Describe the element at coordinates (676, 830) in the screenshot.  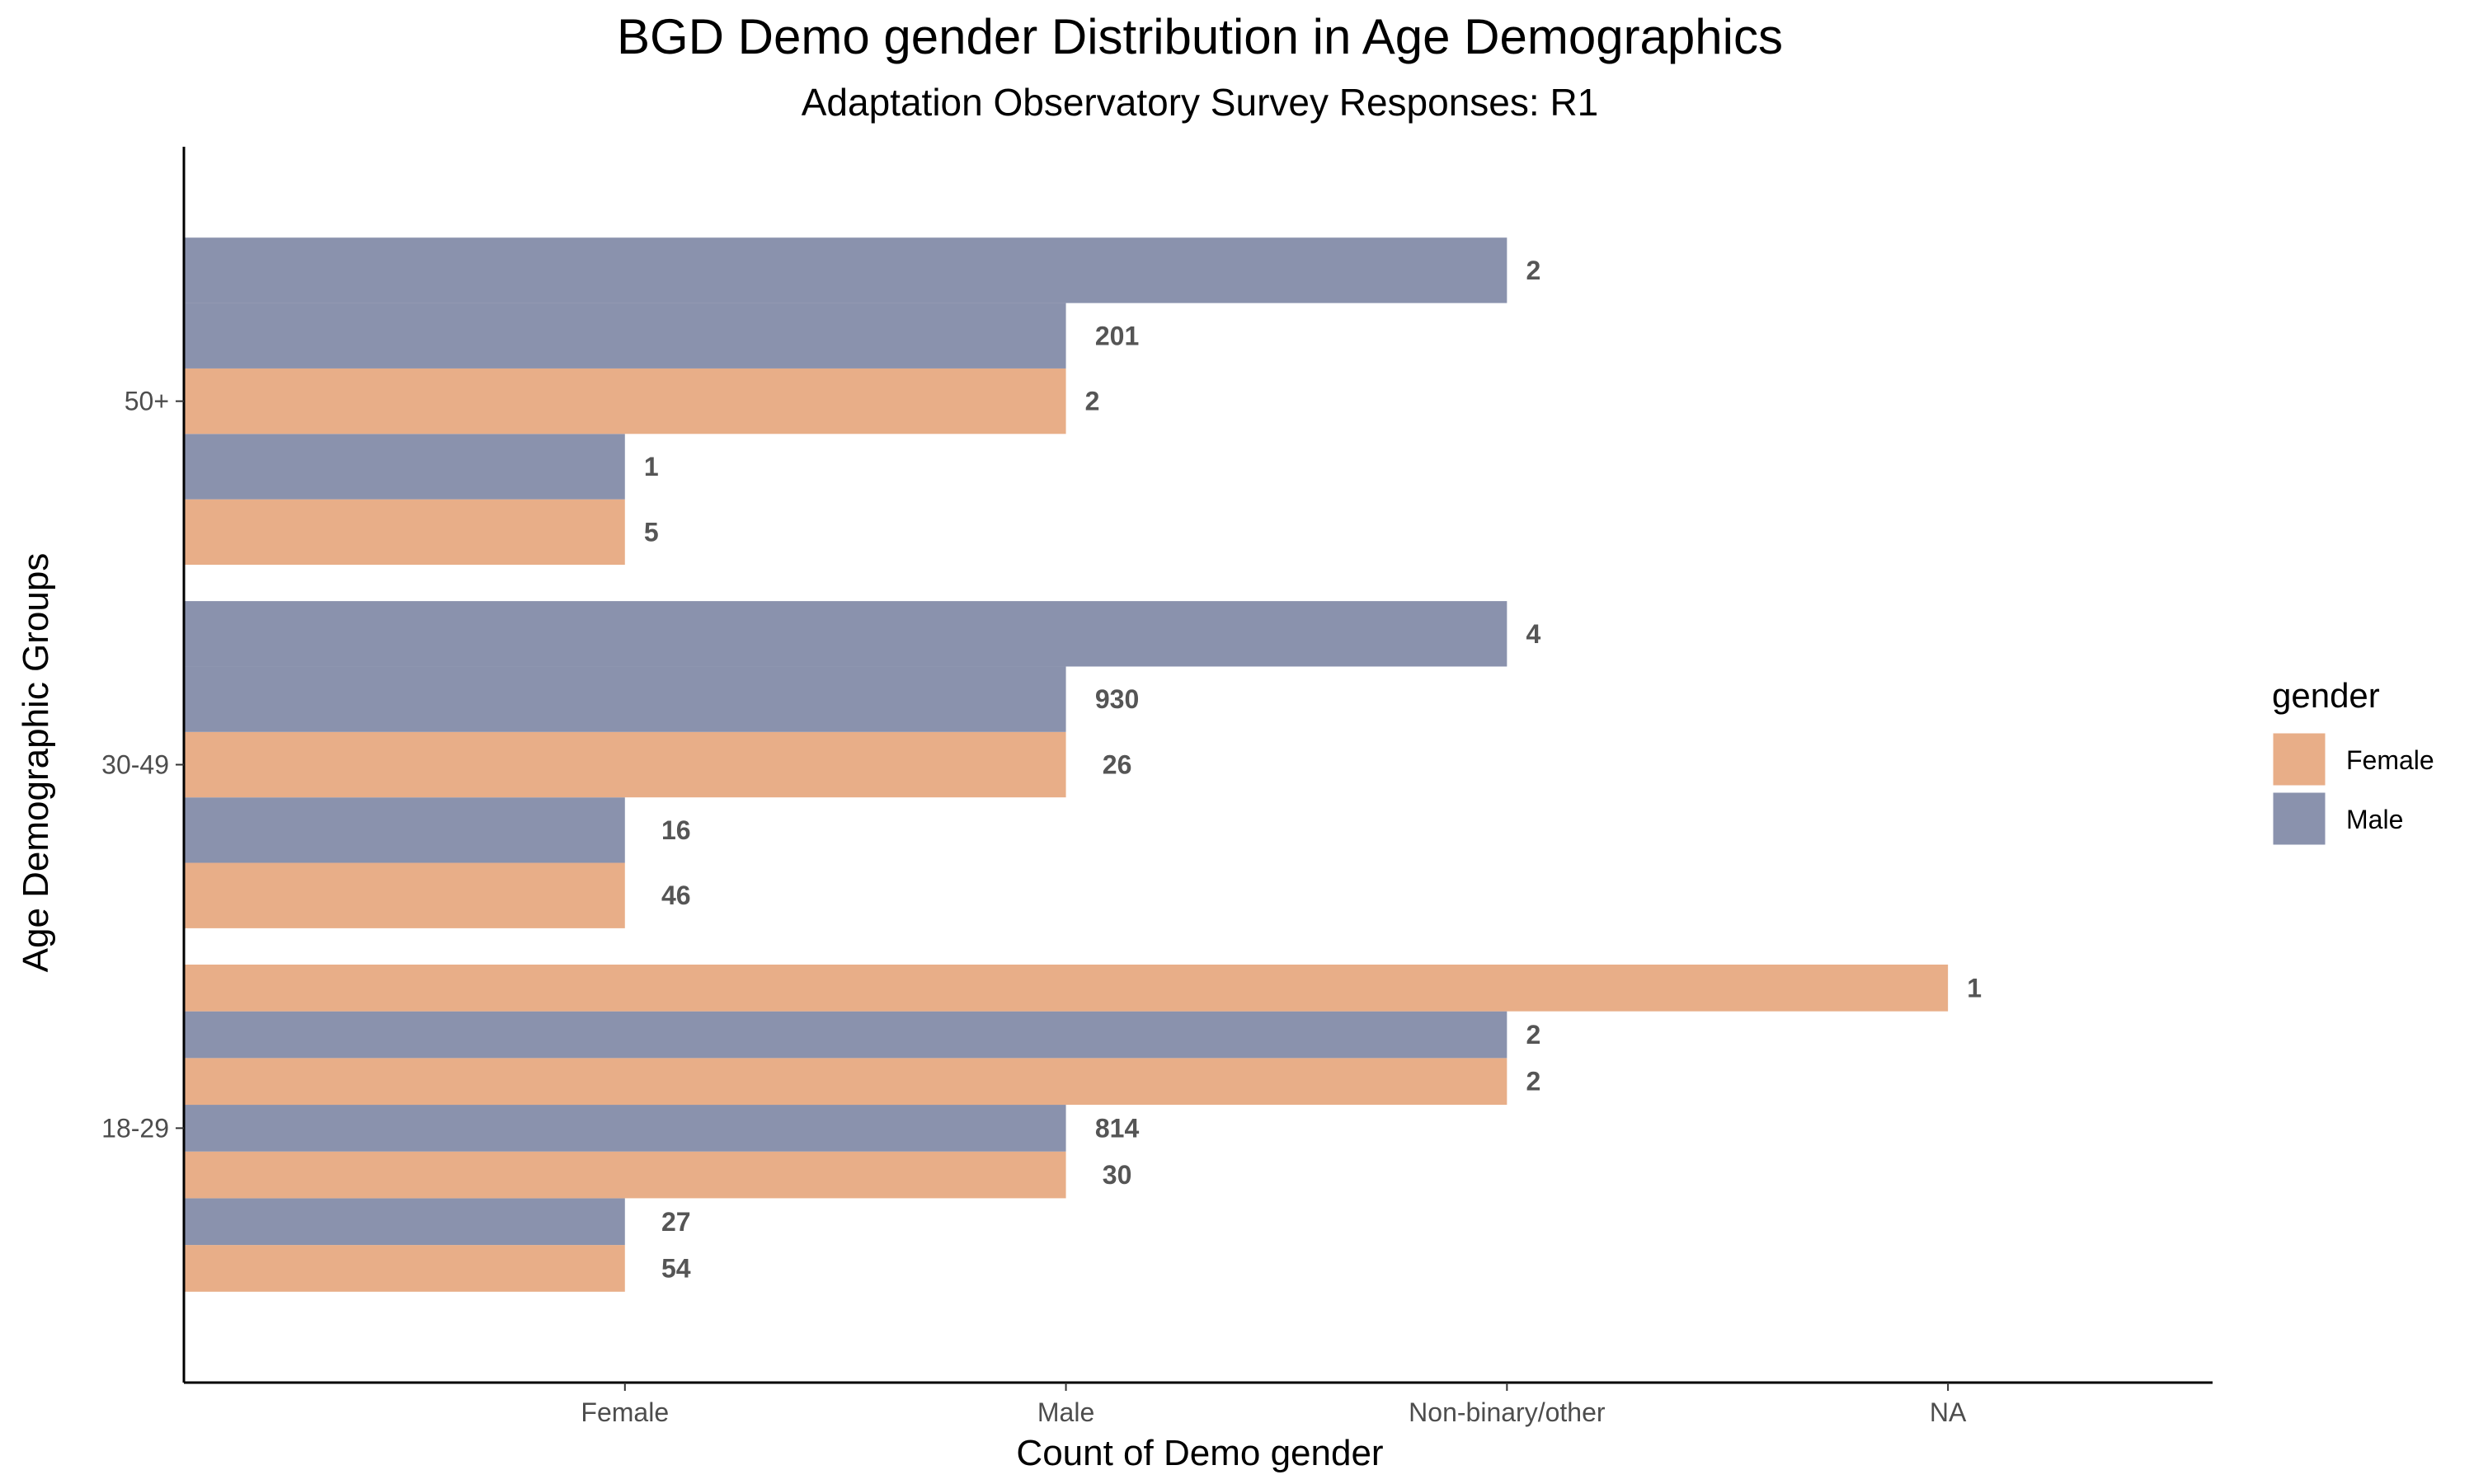
I see `data-label: 16` at that location.